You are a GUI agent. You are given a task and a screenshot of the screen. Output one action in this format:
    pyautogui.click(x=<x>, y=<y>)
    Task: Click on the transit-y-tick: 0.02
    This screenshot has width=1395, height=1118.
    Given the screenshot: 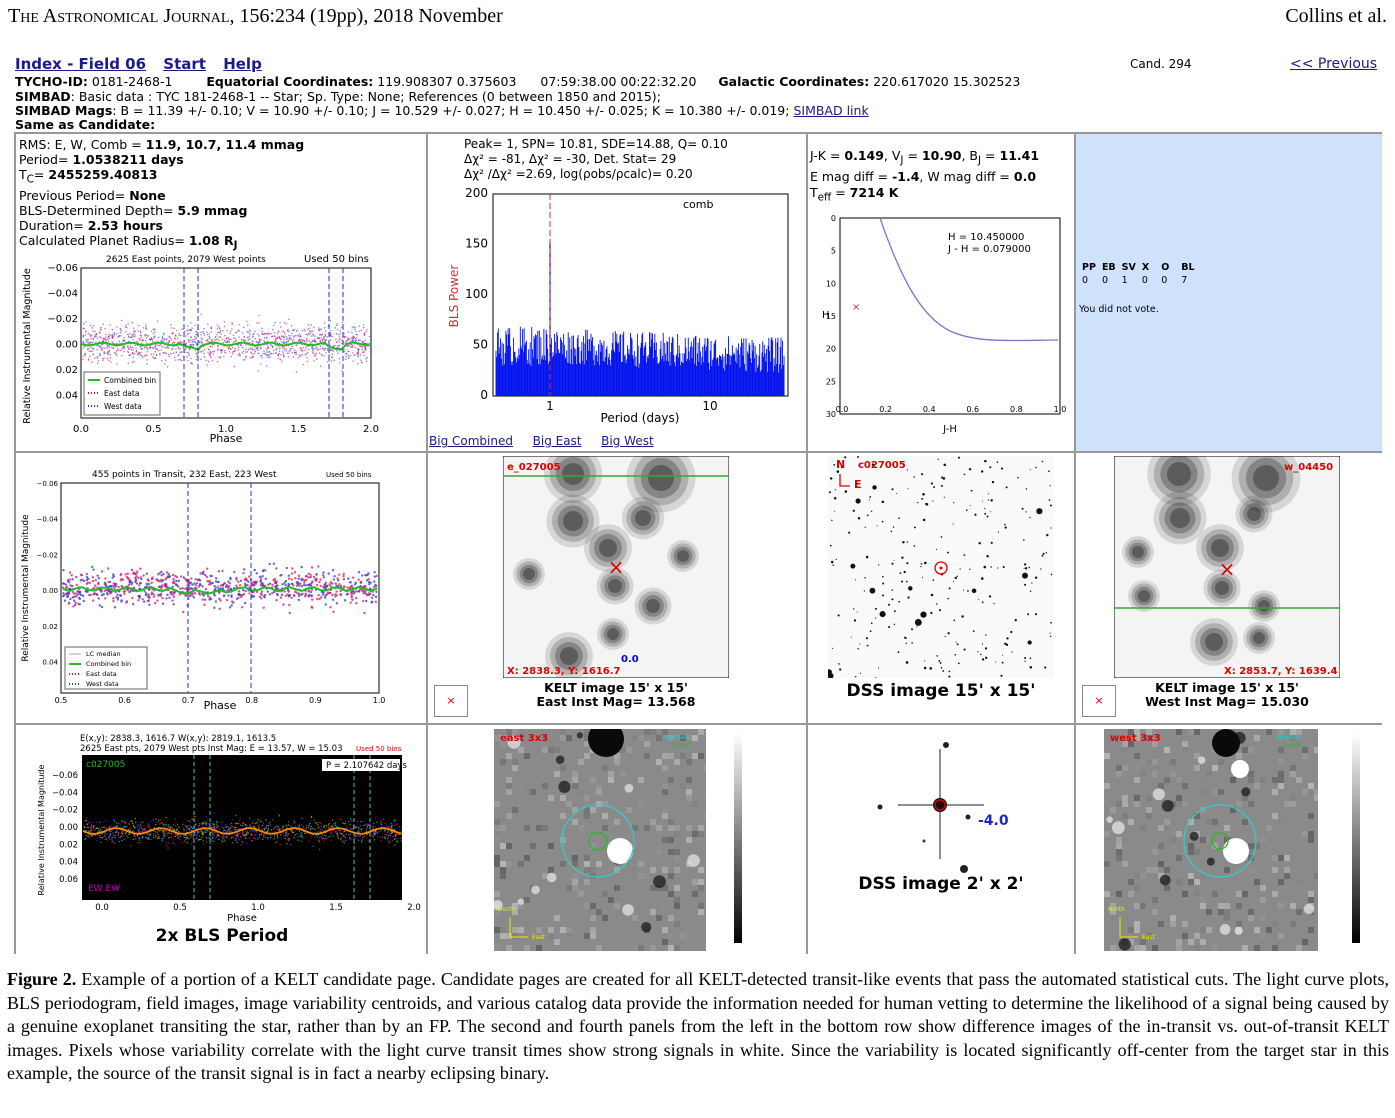 What is the action you would take?
    pyautogui.click(x=50, y=627)
    